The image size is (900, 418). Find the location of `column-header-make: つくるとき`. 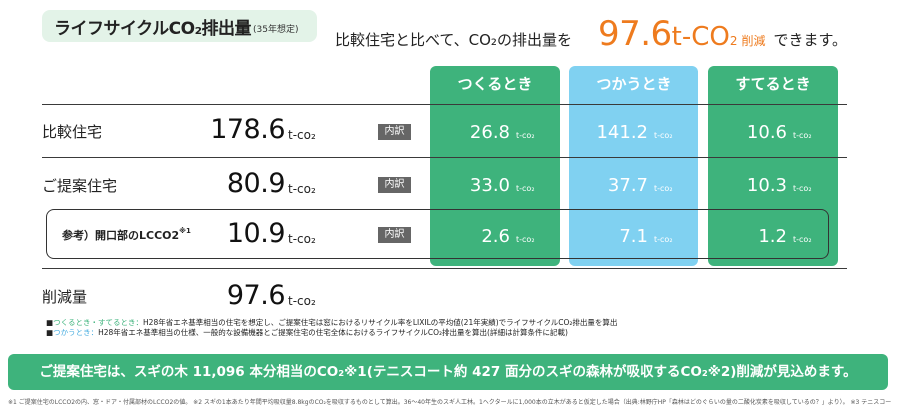

column-header-make: つくるとき is located at coordinates (495, 84).